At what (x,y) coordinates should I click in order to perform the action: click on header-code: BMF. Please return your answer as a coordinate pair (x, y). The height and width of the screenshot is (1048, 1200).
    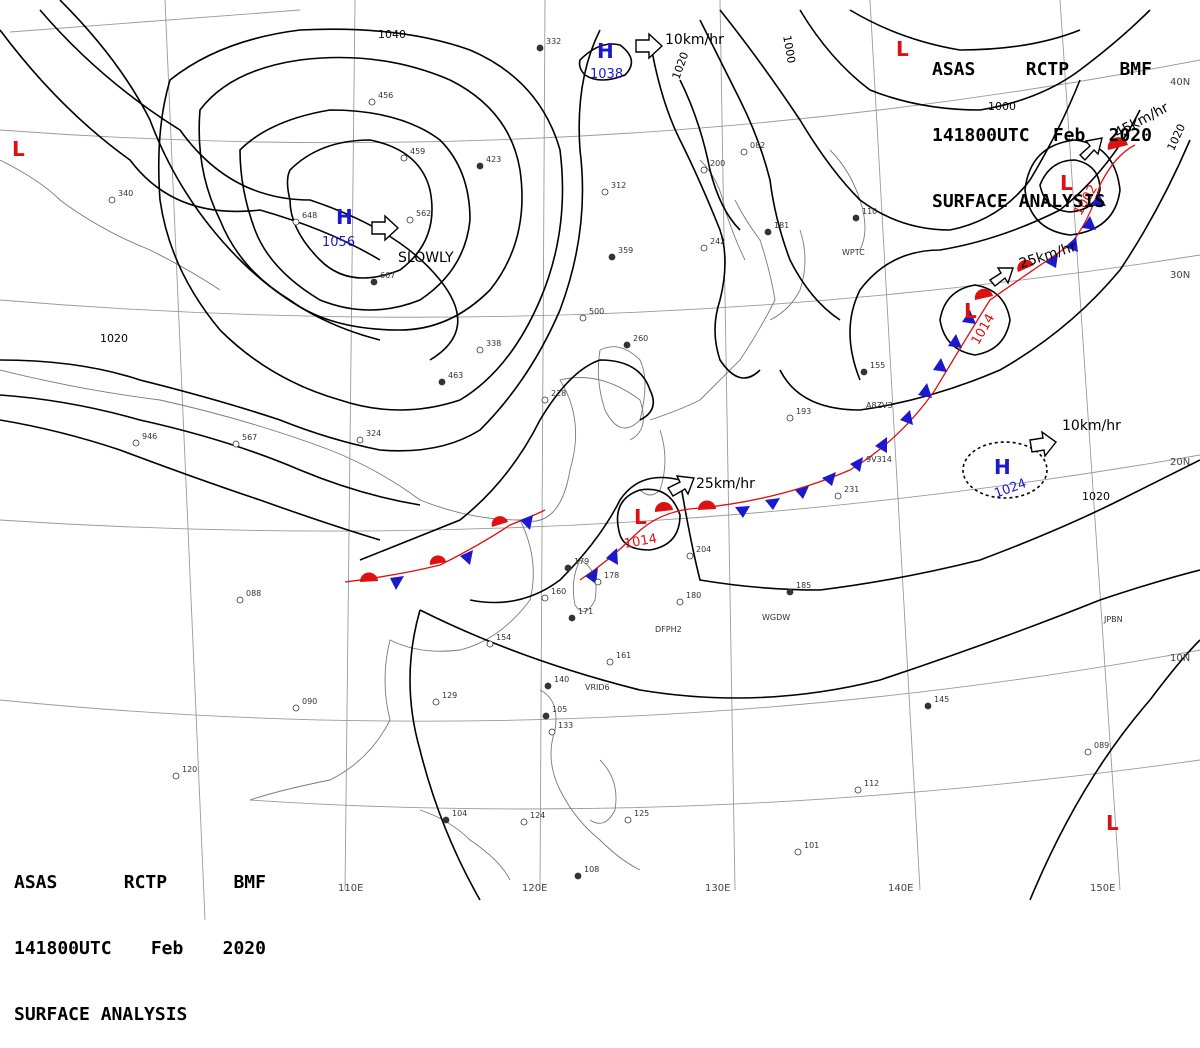
    Looking at the image, I should click on (249, 882).